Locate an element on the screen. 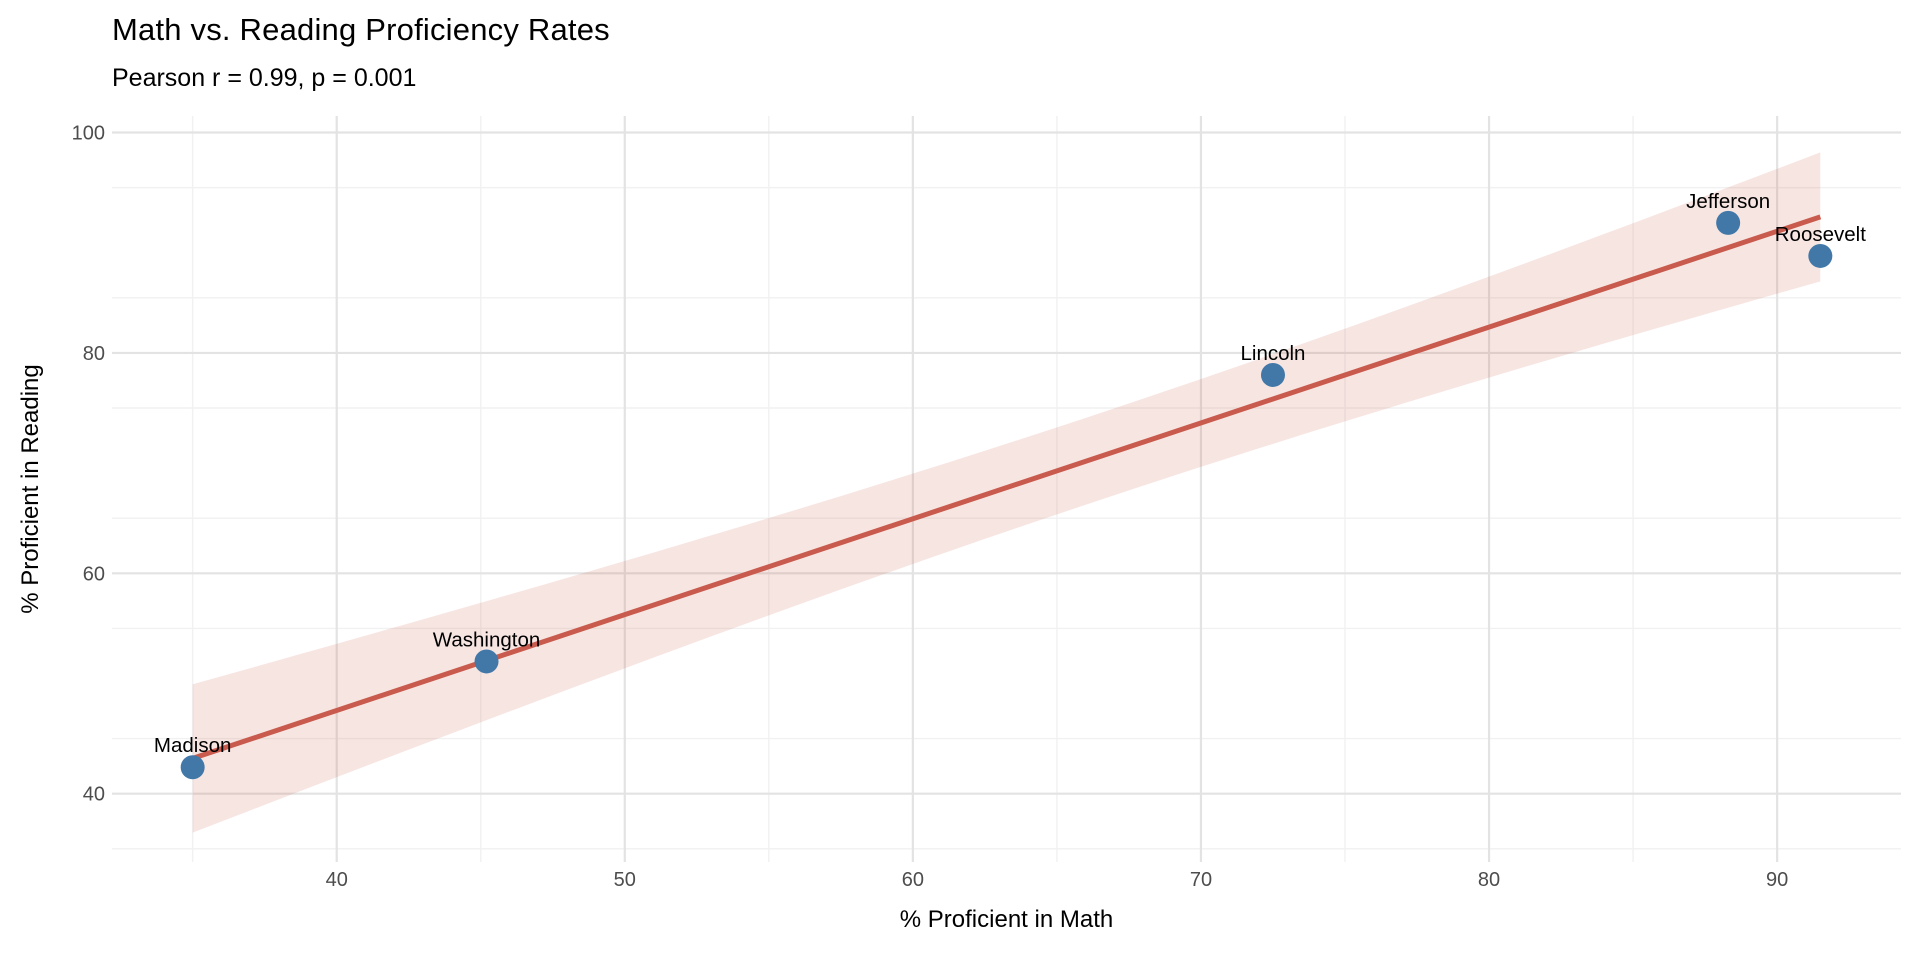  y-tick-label: 40 is located at coordinates (94, 795).